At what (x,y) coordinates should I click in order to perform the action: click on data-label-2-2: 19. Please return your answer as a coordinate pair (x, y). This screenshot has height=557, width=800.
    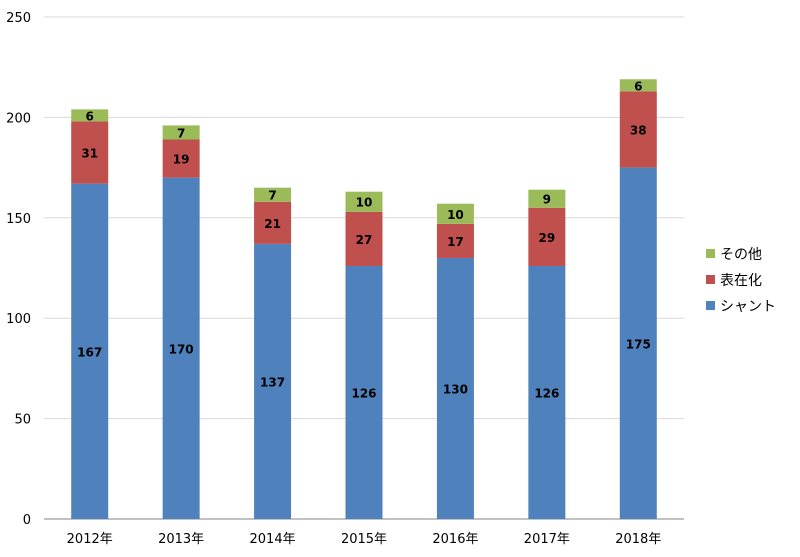
    Looking at the image, I should click on (181, 160).